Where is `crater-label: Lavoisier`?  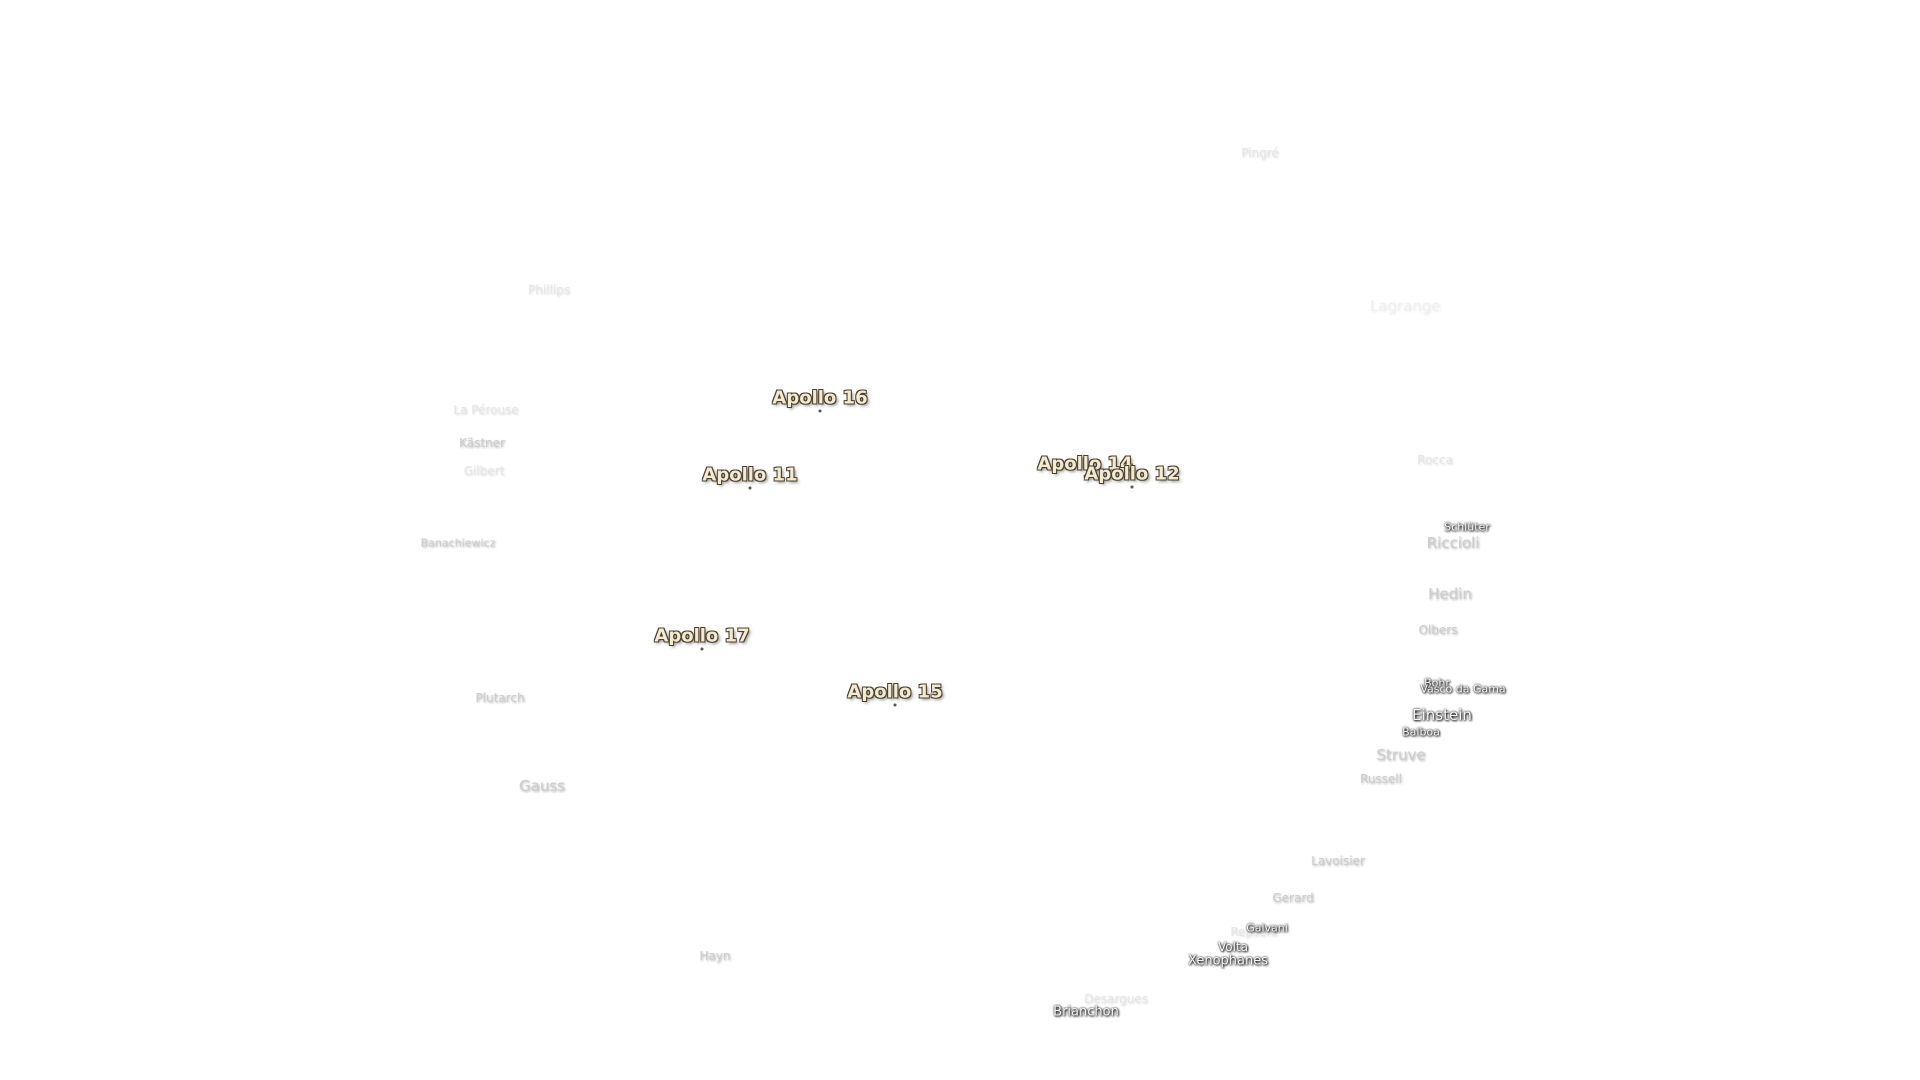
crater-label: Lavoisier is located at coordinates (1338, 861).